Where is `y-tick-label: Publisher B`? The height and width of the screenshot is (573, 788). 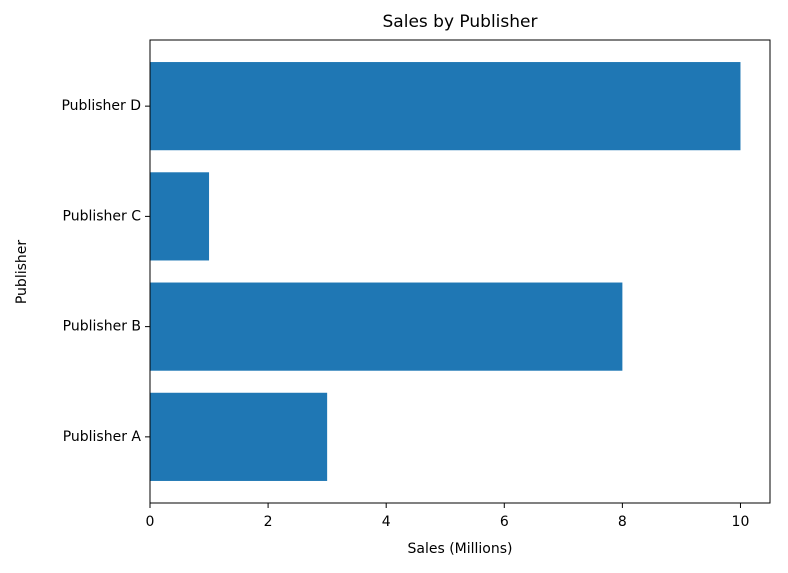
y-tick-label: Publisher B is located at coordinates (102, 327).